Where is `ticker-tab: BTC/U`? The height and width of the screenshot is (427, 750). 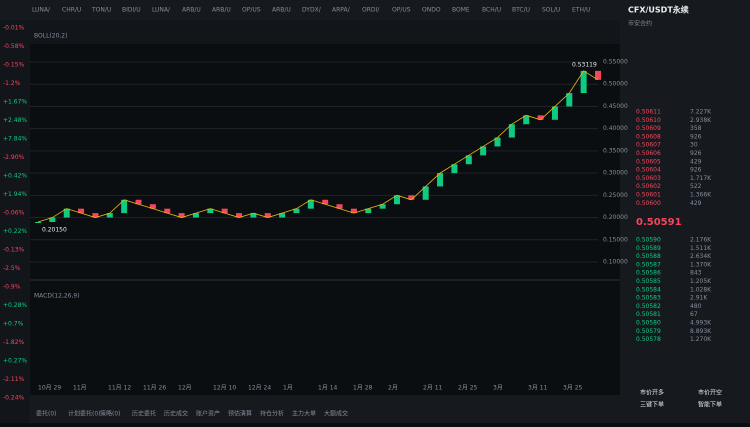 ticker-tab: BTC/U is located at coordinates (521, 10).